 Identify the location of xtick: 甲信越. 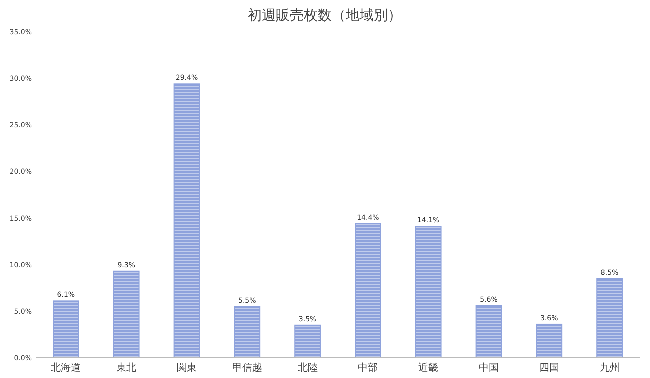
(247, 368).